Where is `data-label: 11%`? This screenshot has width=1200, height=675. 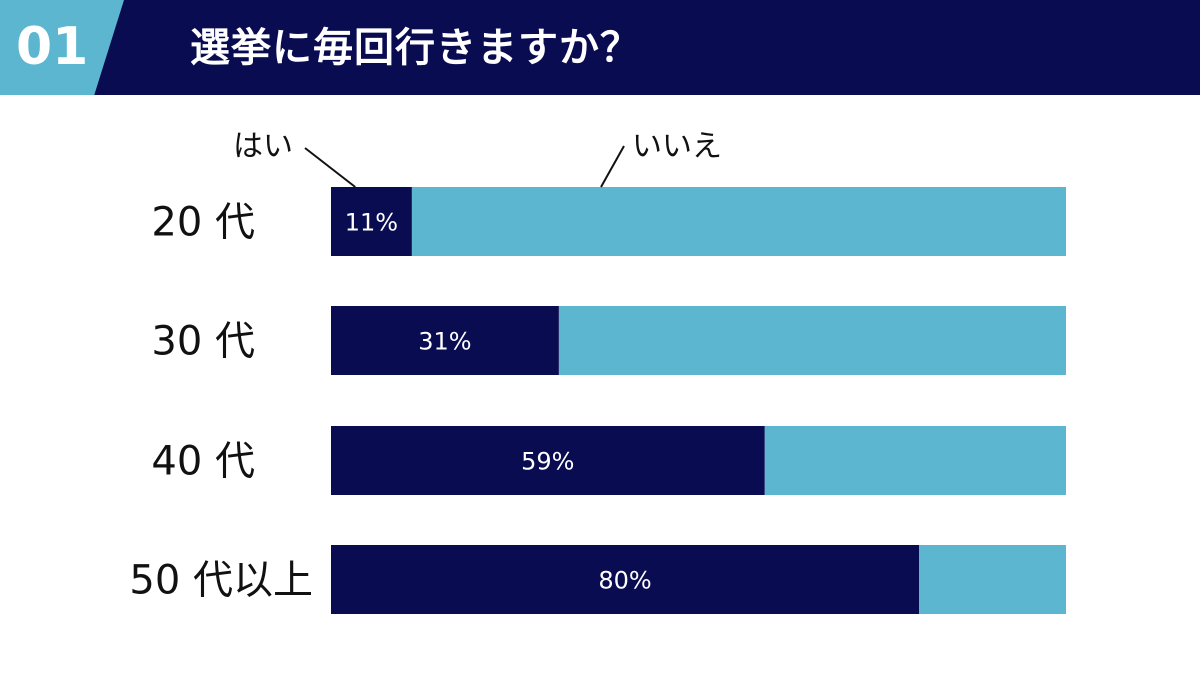
data-label: 11% is located at coordinates (371, 223).